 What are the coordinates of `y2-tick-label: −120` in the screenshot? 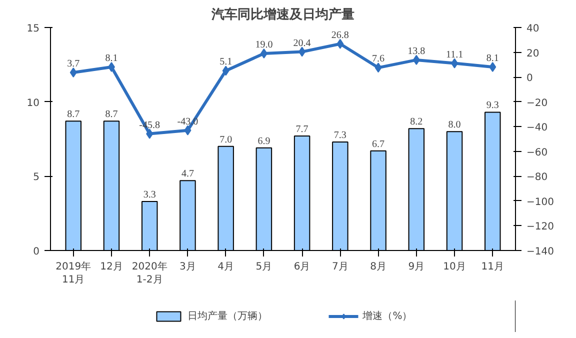 It's located at (540, 227).